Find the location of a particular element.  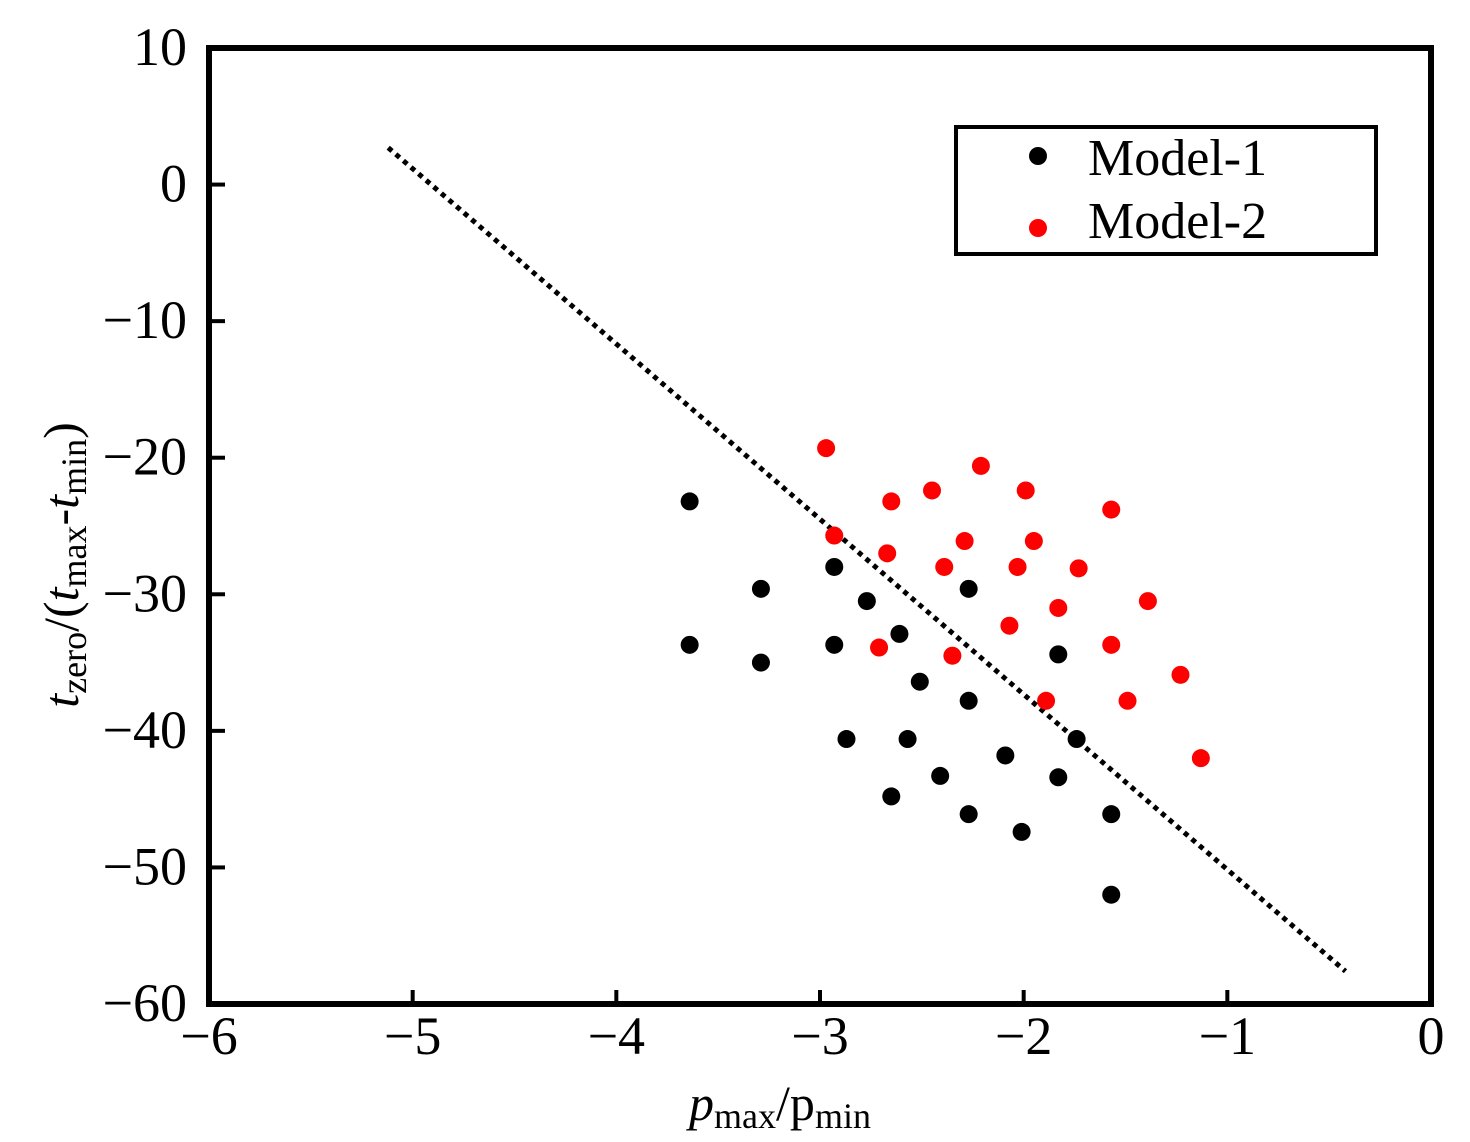

legend-label-model-2: Model-2 is located at coordinates (1177, 221).